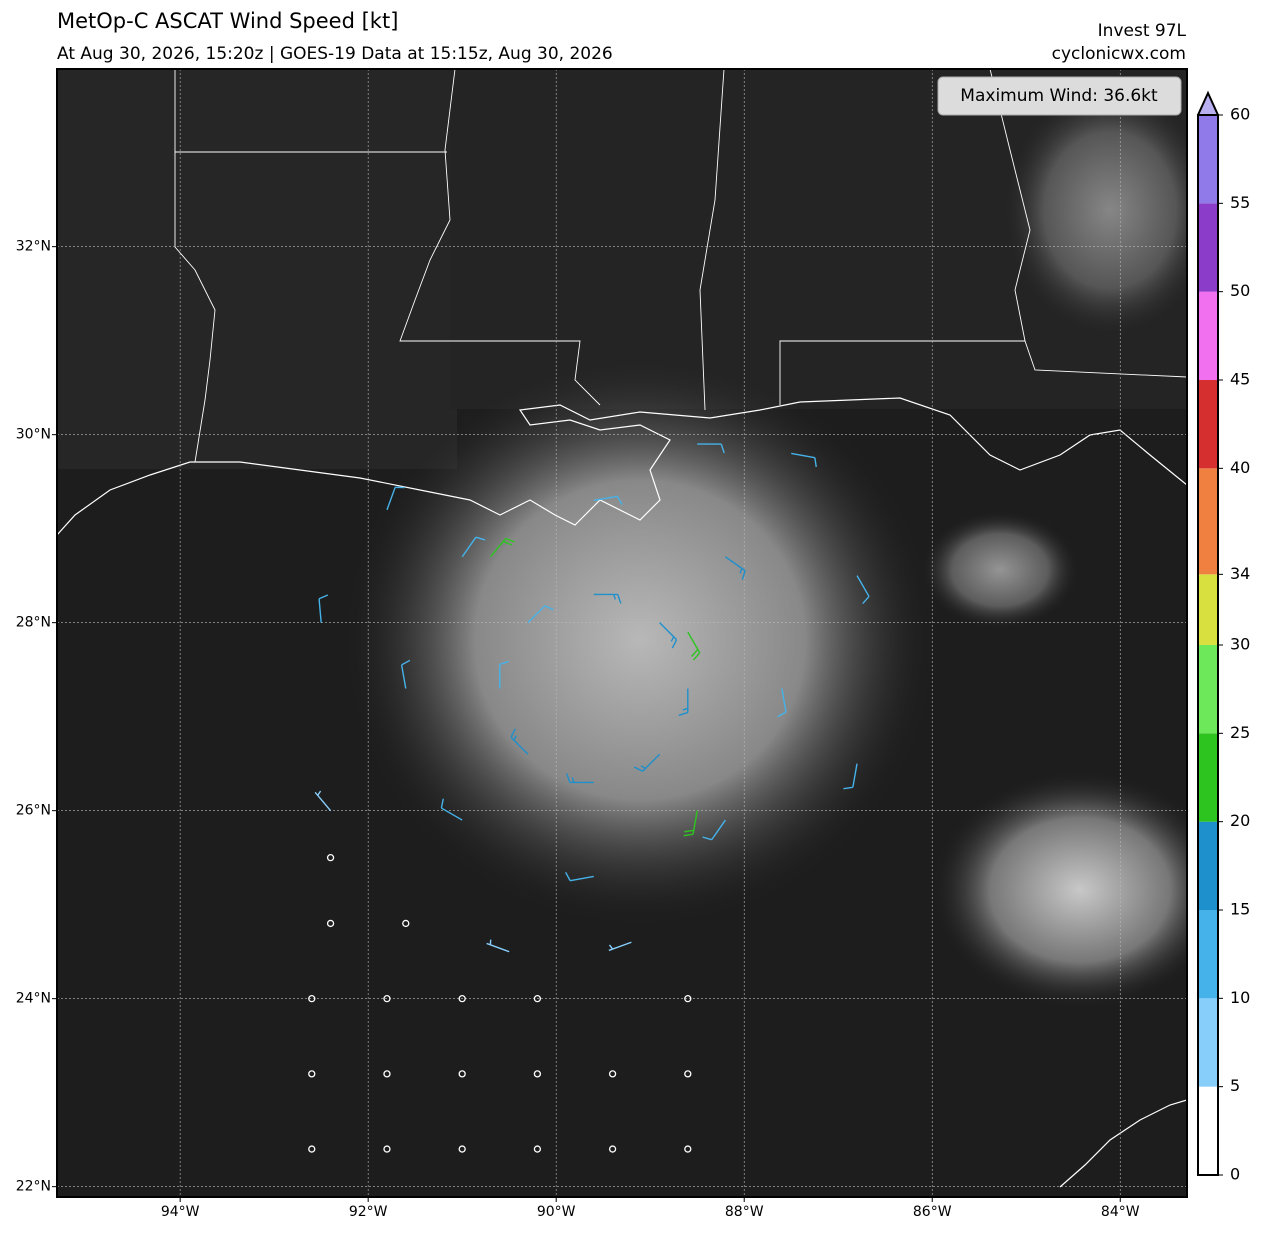 The width and height of the screenshot is (1266, 1235). What do you see at coordinates (1240, 997) in the screenshot?
I see `colorbar-tick-label: 10` at bounding box center [1240, 997].